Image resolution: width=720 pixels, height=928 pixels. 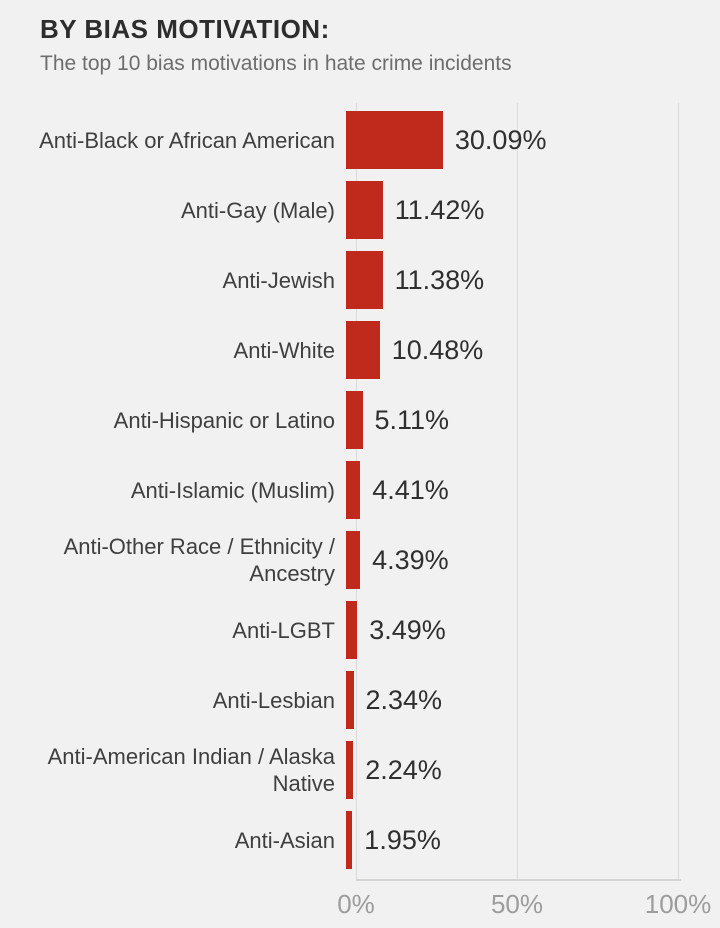 I want to click on x-axis-tick: 50%, so click(x=517, y=904).